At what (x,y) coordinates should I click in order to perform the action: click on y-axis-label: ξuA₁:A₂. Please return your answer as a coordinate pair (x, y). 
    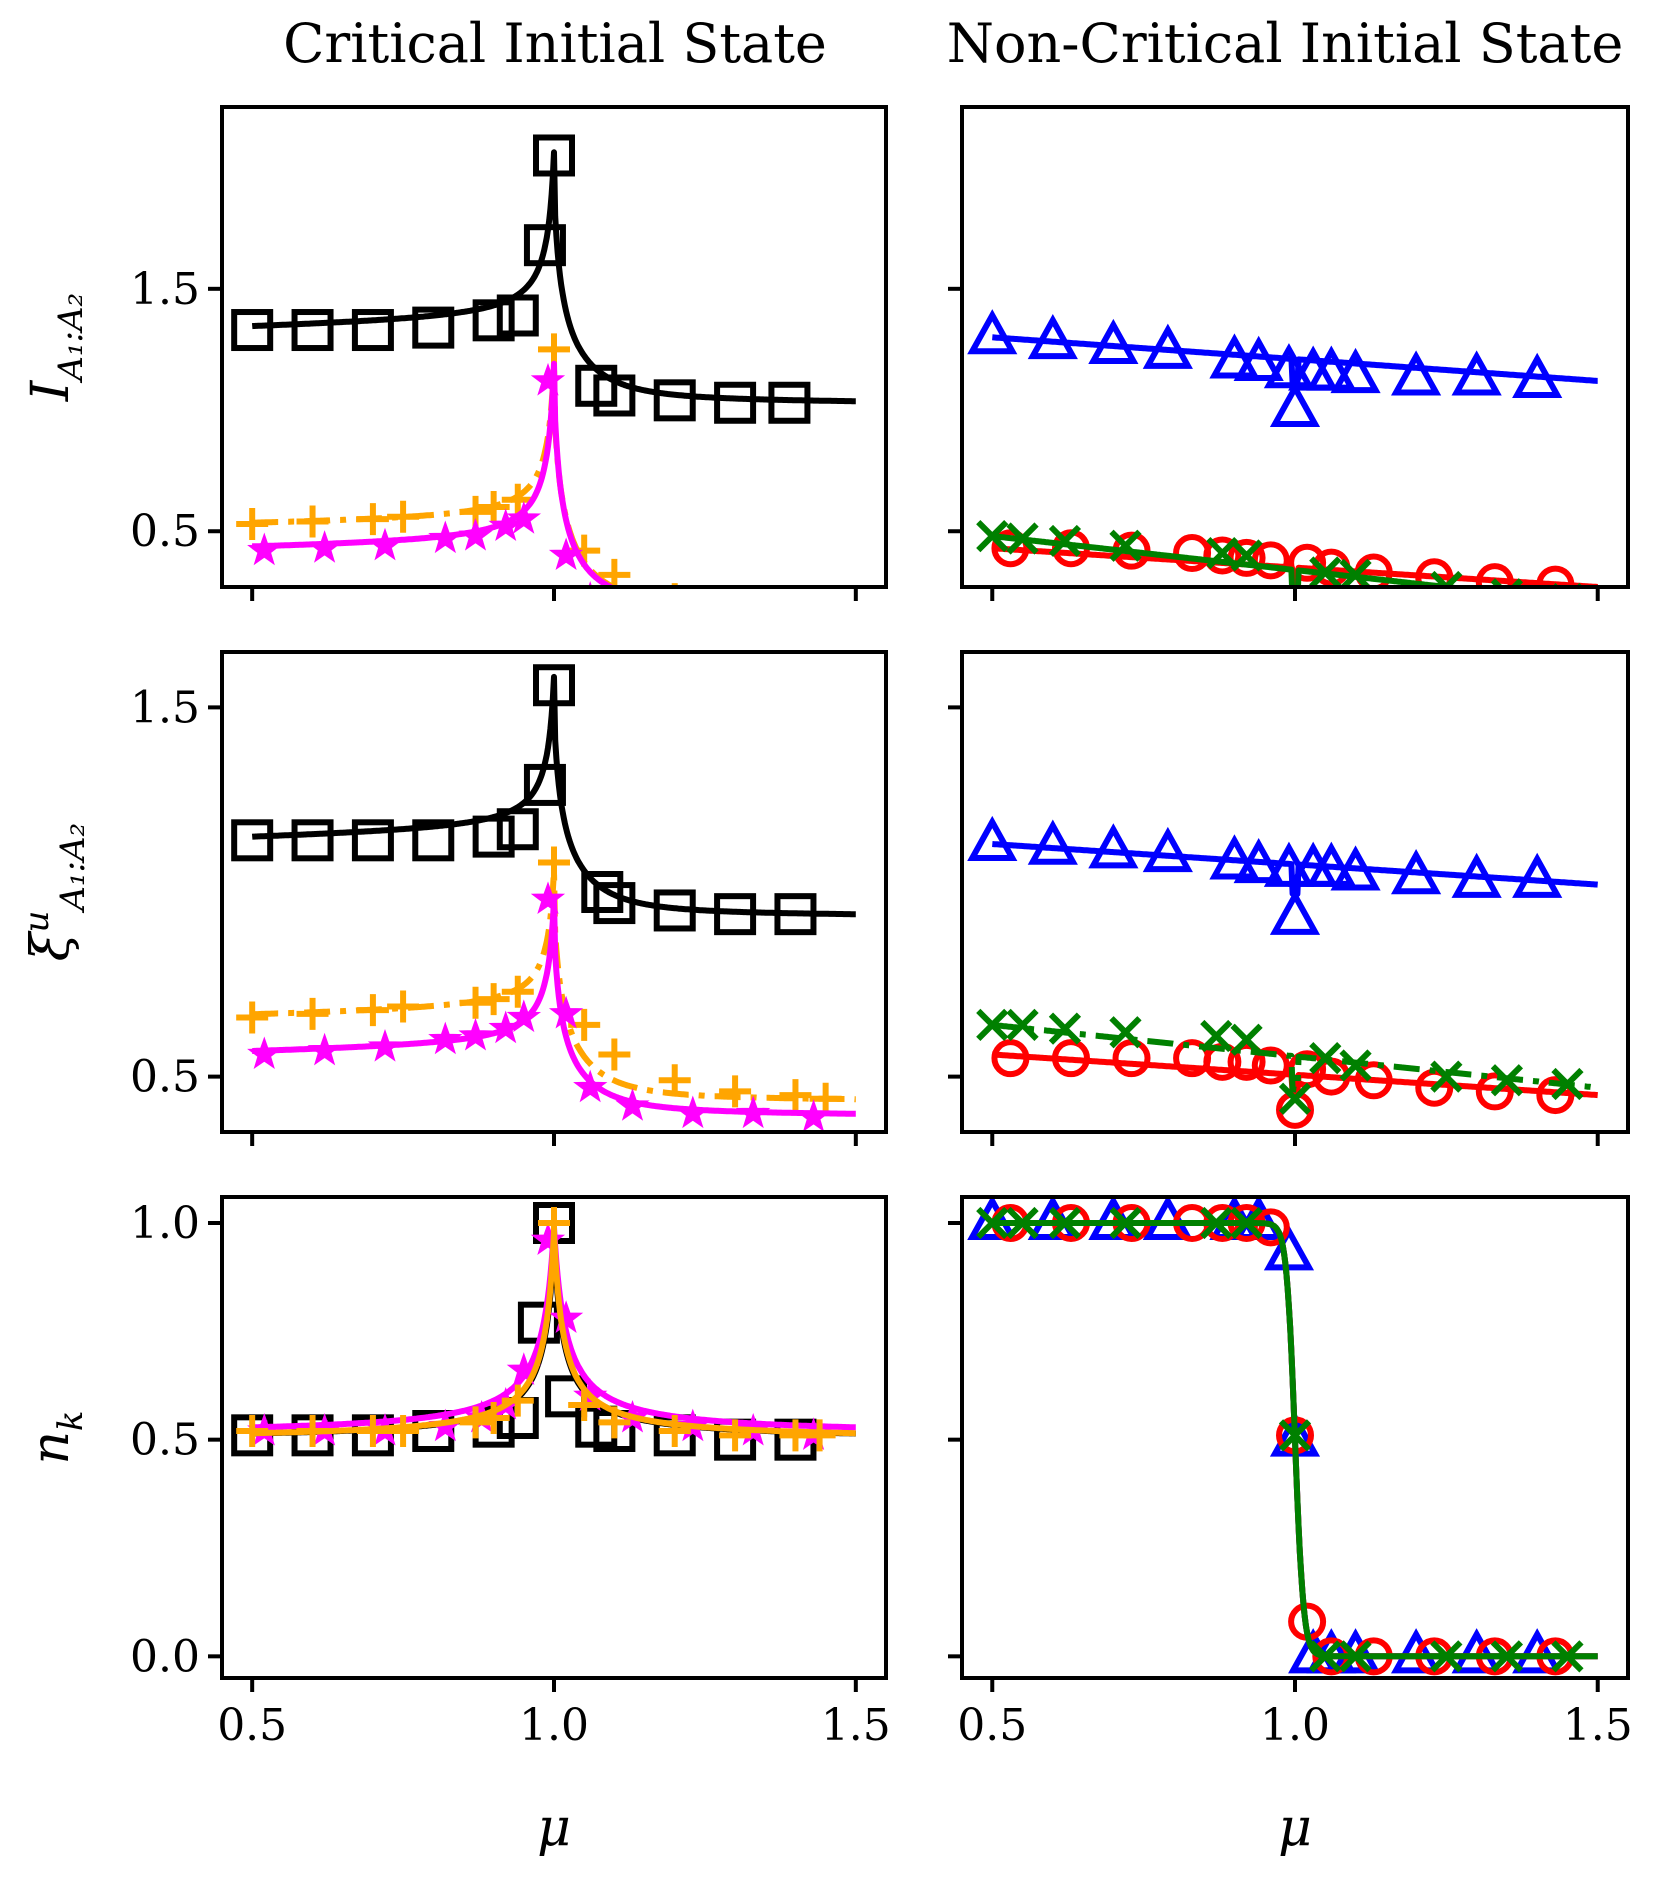
    Looking at the image, I should click on (55, 892).